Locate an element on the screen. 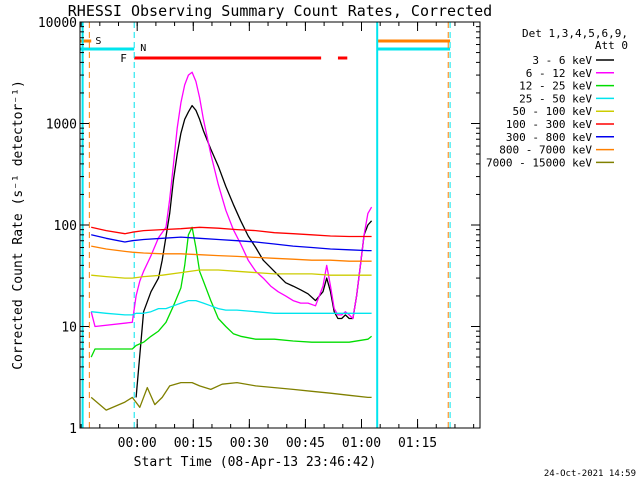 This screenshot has width=640, height=480. y-tick-label-3: 1000 is located at coordinates (61, 125).